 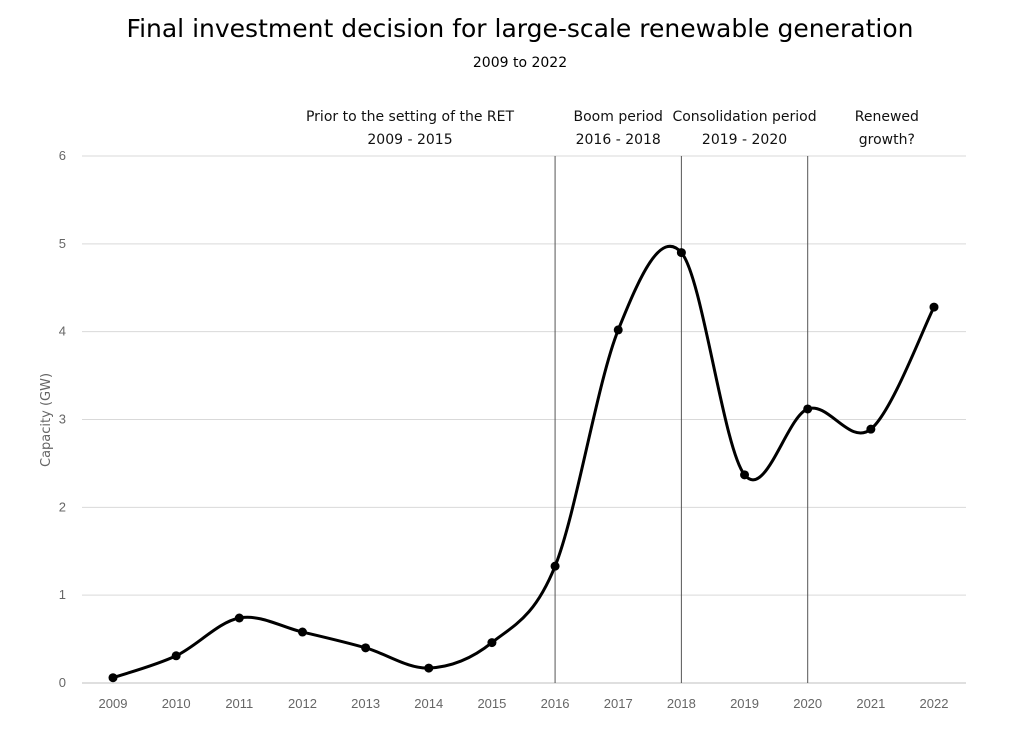 What do you see at coordinates (62, 506) in the screenshot?
I see `y-tick-label: 2` at bounding box center [62, 506].